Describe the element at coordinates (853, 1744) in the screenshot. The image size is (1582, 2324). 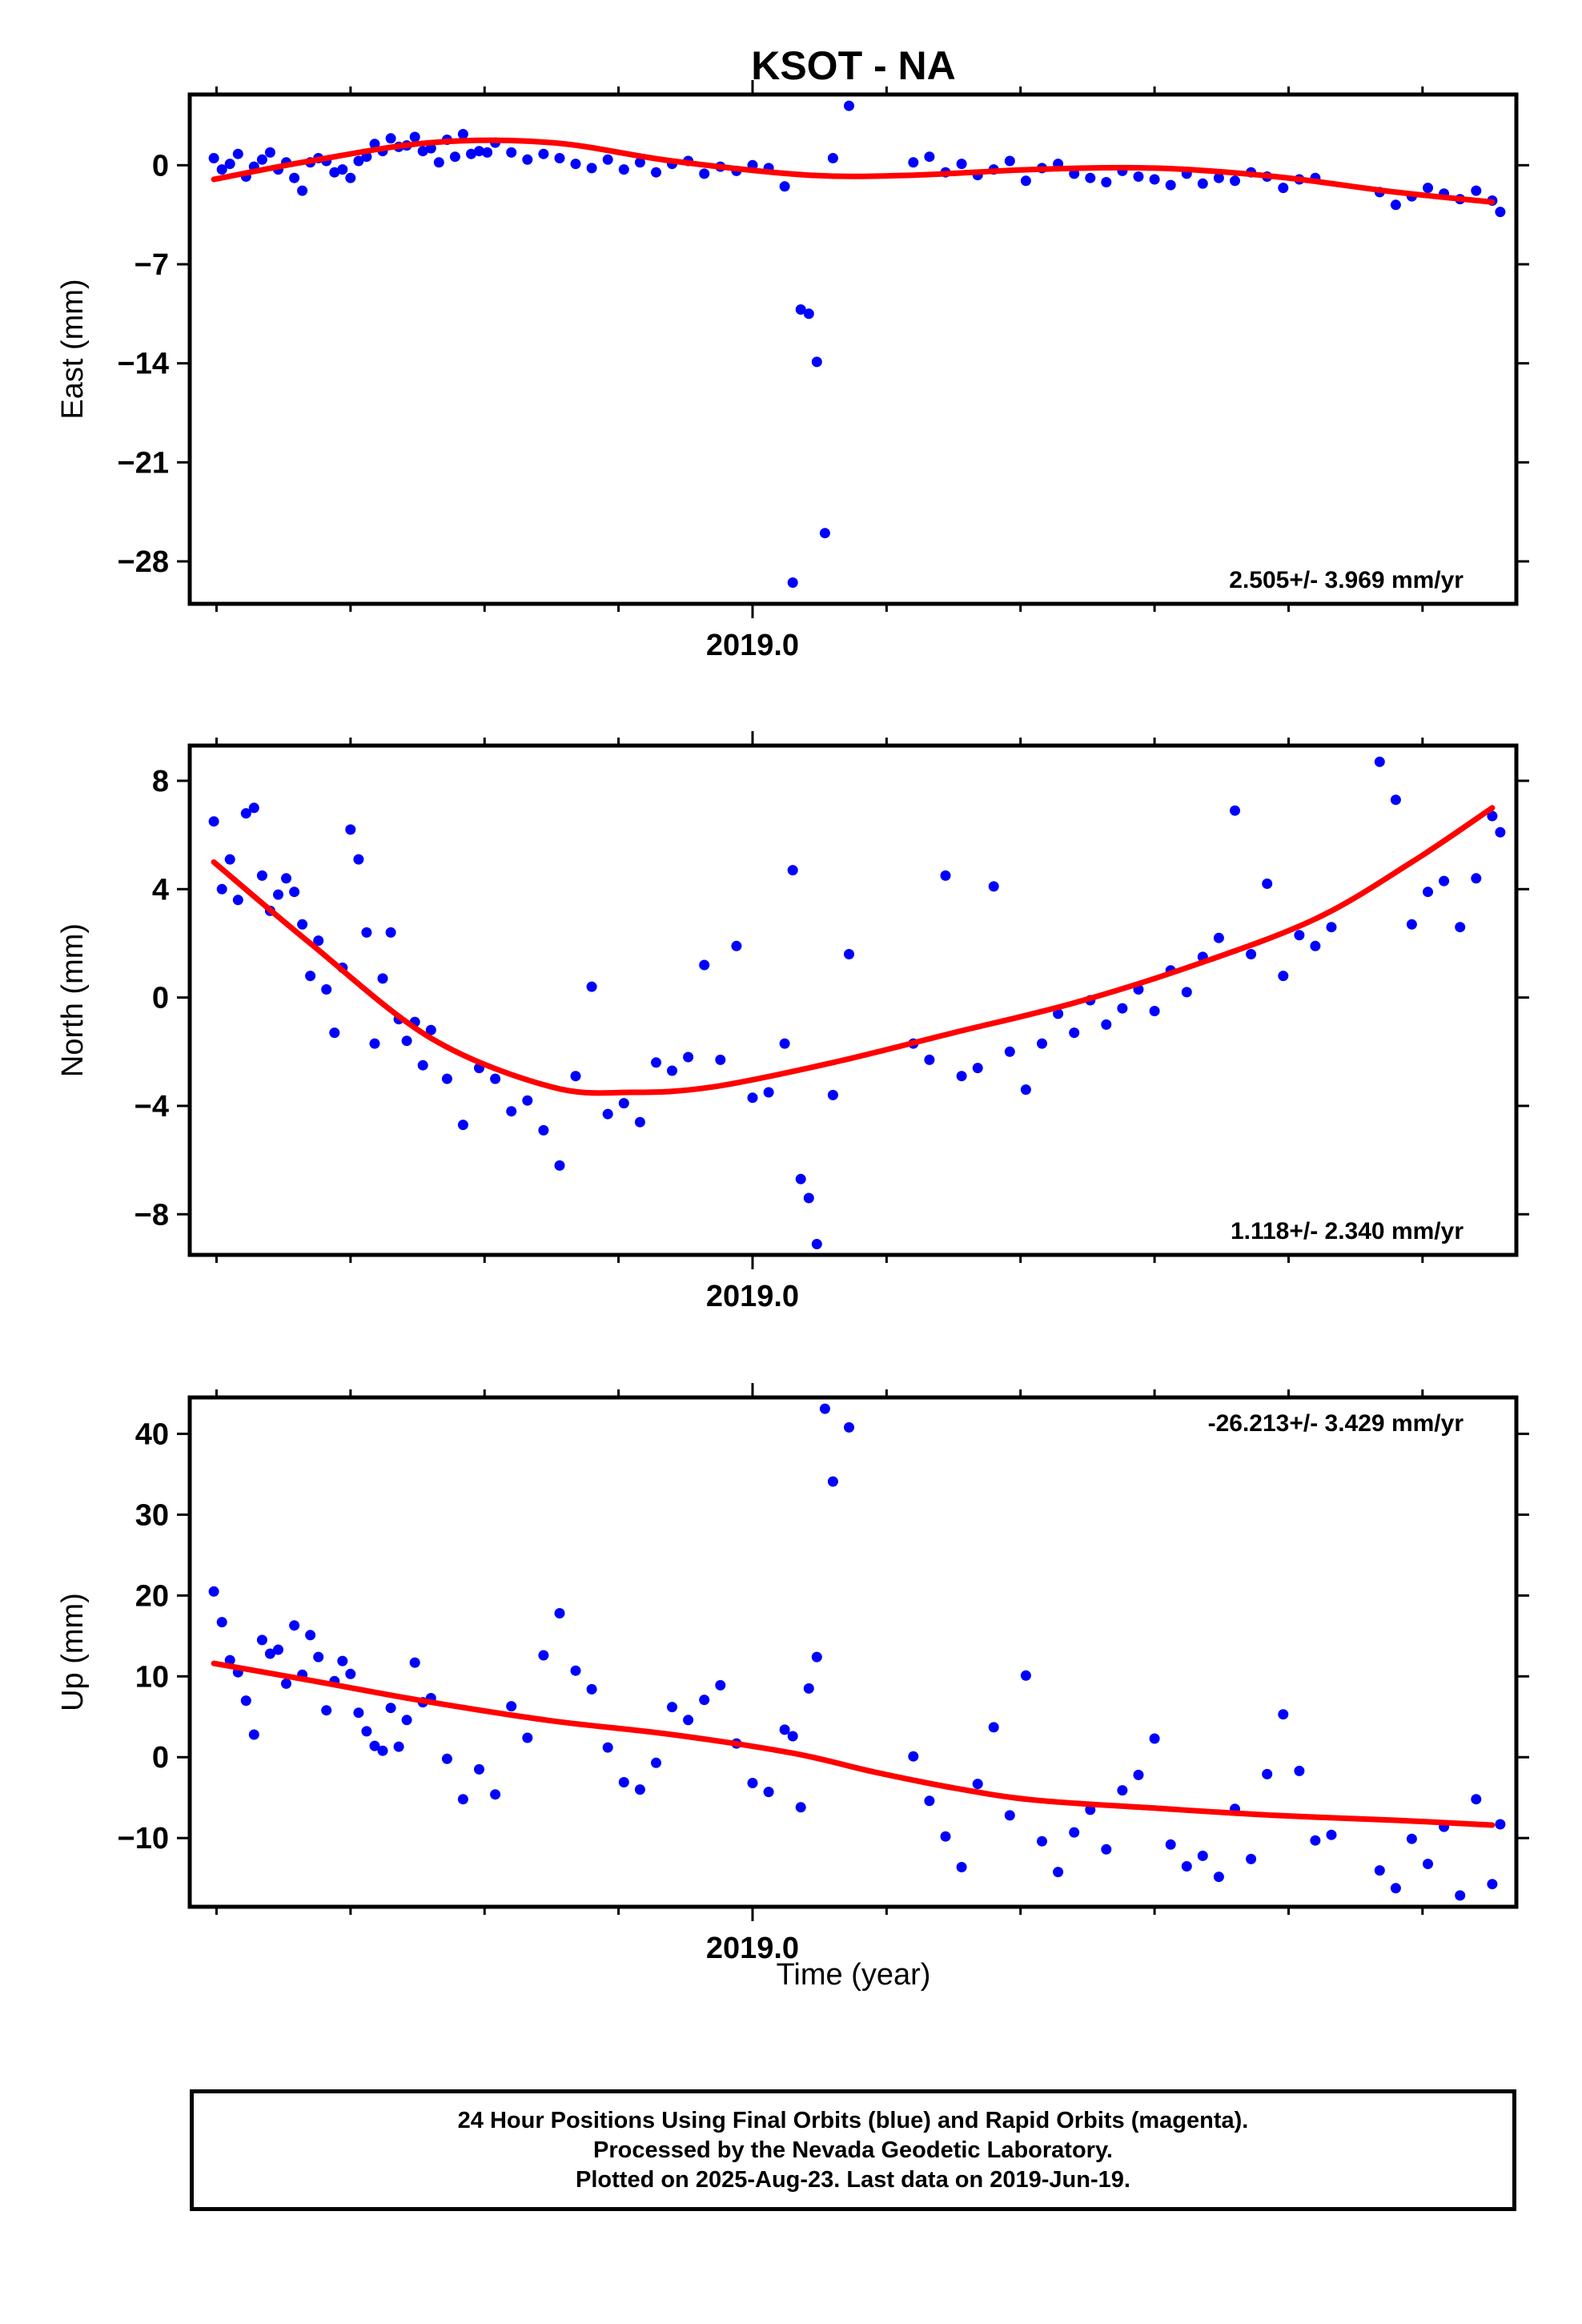
I see `up-trend-line` at that location.